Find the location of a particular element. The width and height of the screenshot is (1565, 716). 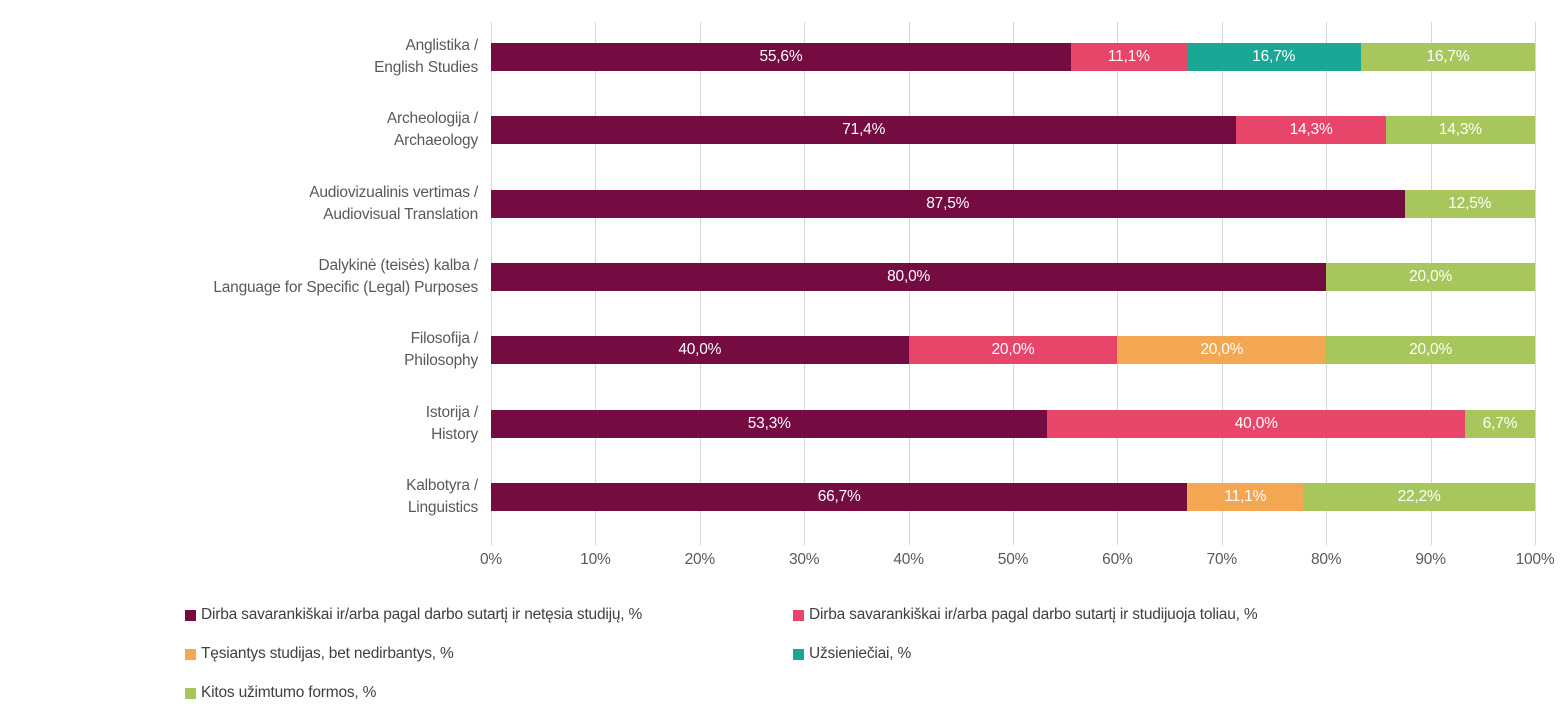

x-axis-tick-label: 20% is located at coordinates (700, 559).